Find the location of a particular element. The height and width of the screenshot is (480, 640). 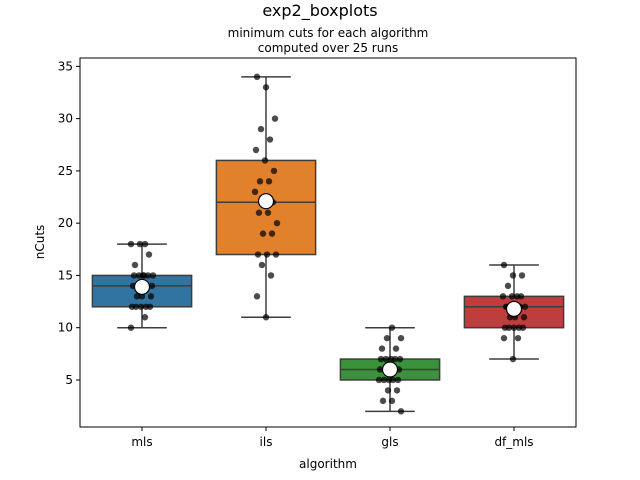

box-group-mls is located at coordinates (142, 285).